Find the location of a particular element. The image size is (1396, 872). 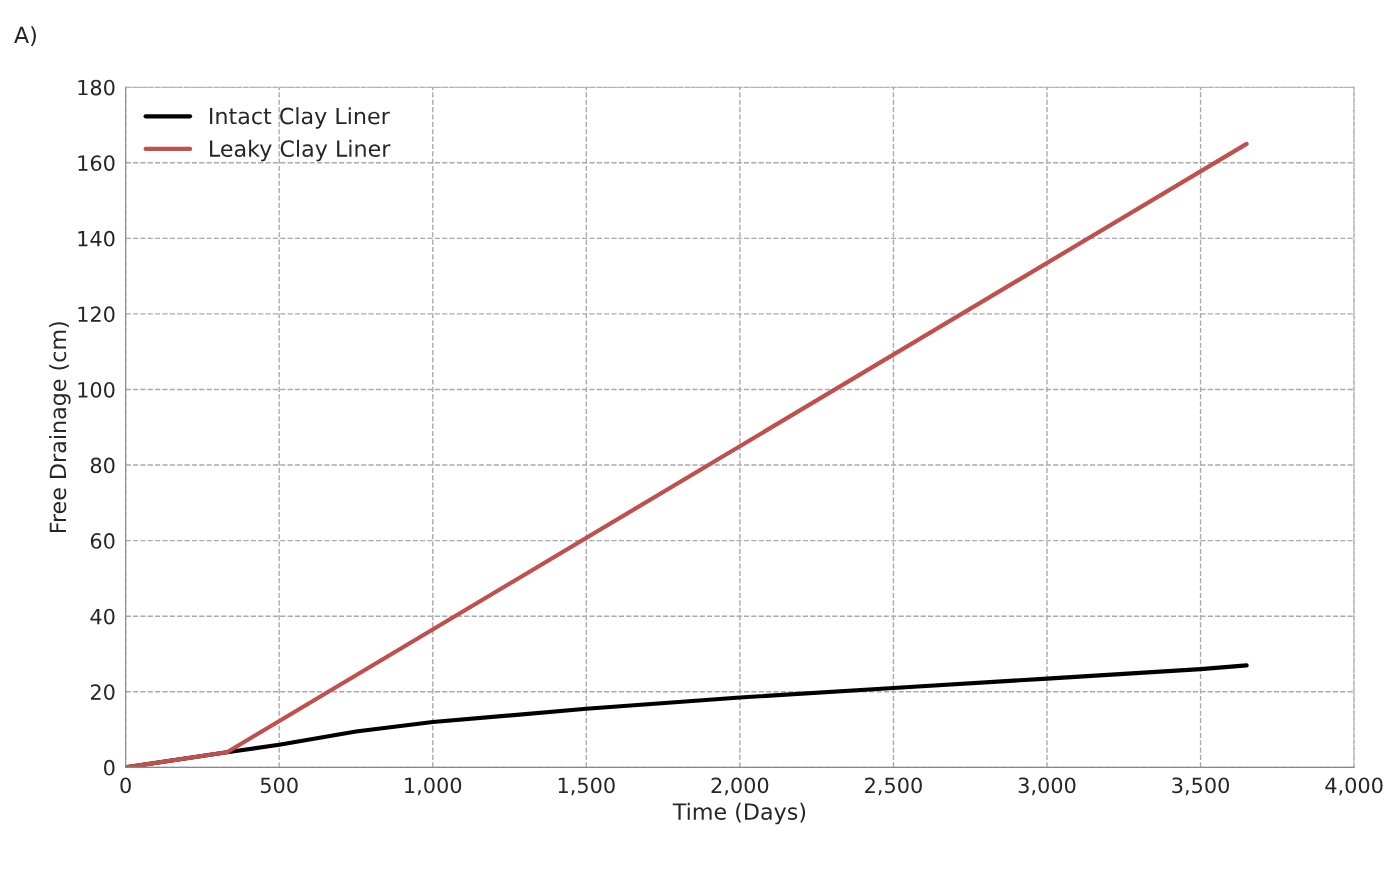

x-tick-label: 1,000 is located at coordinates (433, 786).